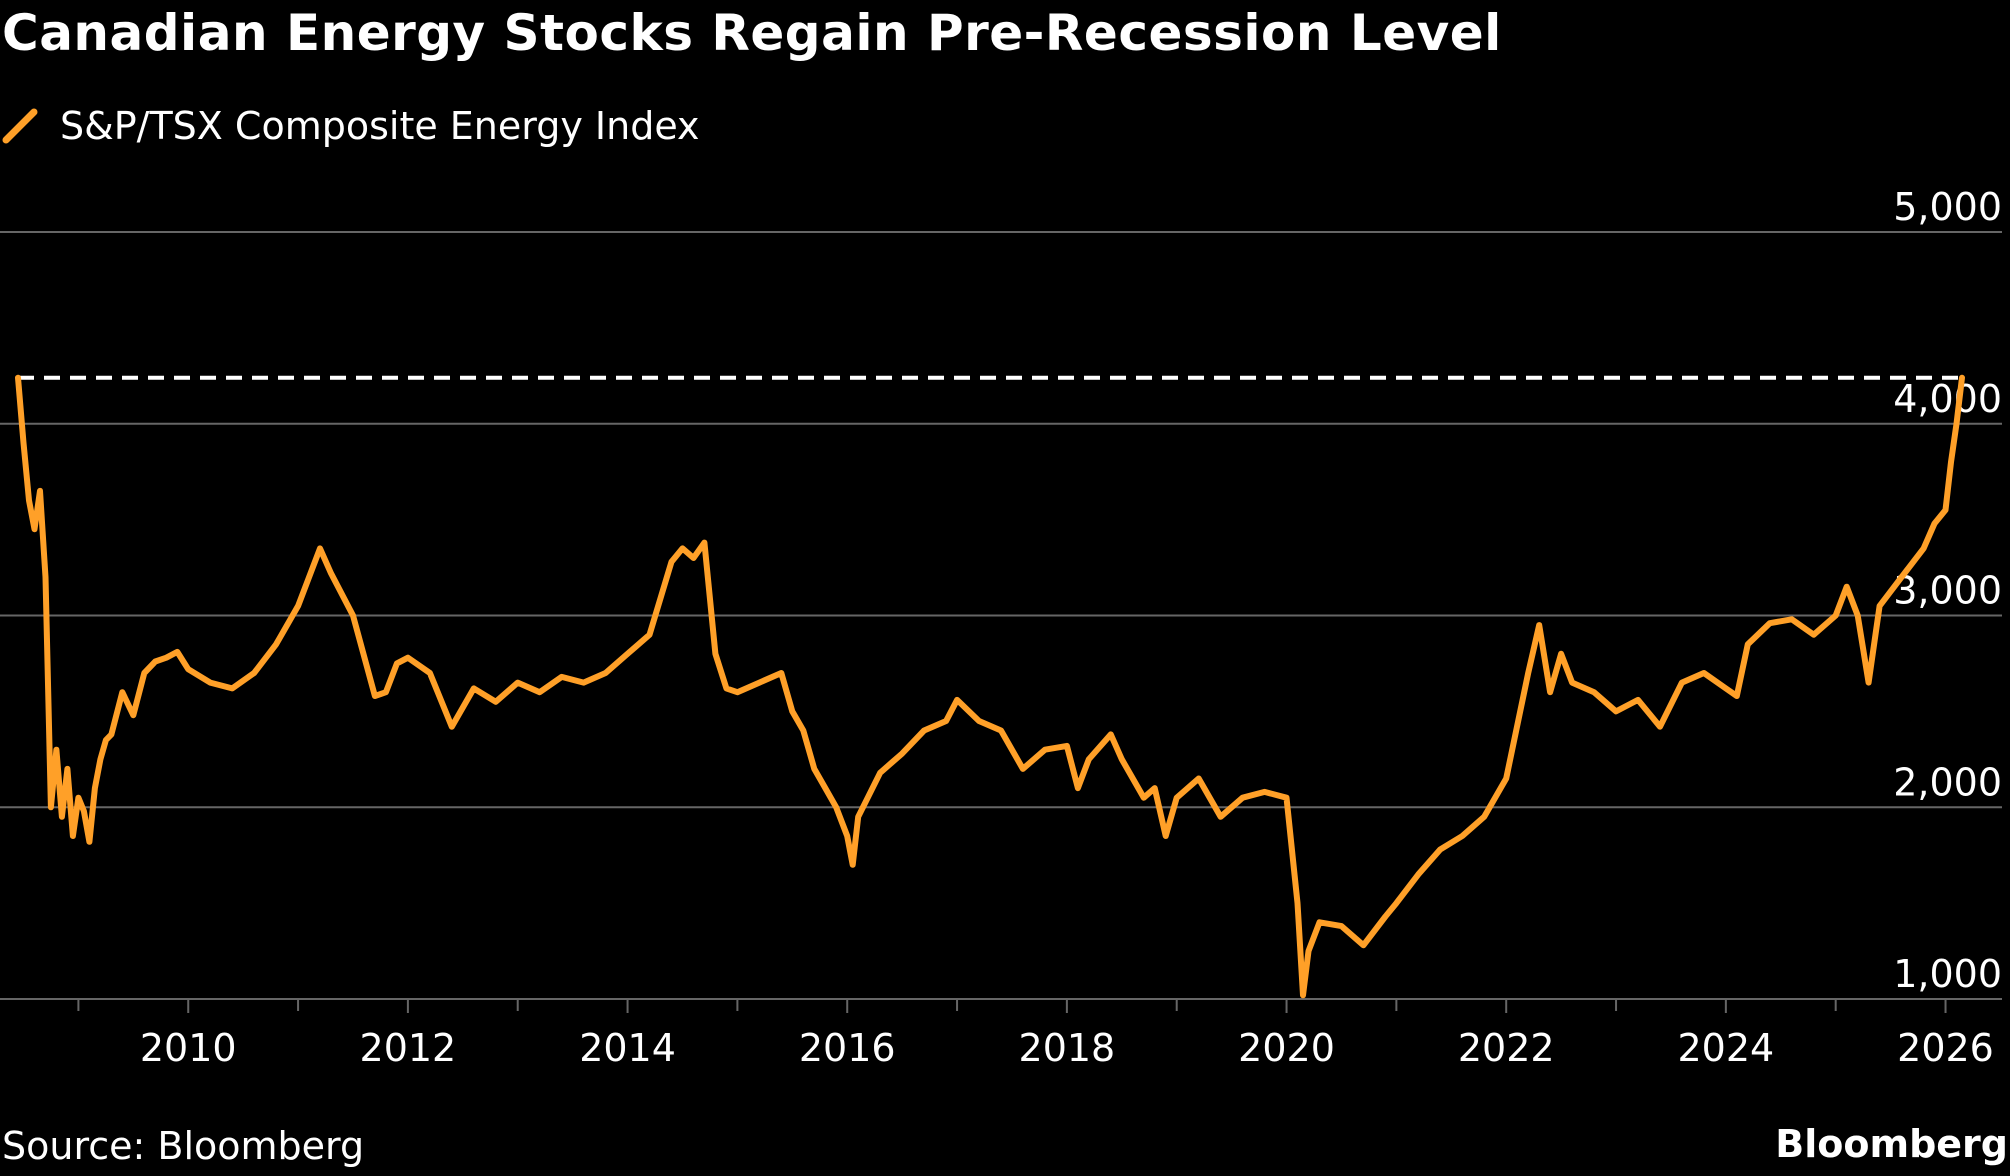 This screenshot has height=1176, width=2010. What do you see at coordinates (1286, 1048) in the screenshot?
I see `x-tick-label: 2020` at bounding box center [1286, 1048].